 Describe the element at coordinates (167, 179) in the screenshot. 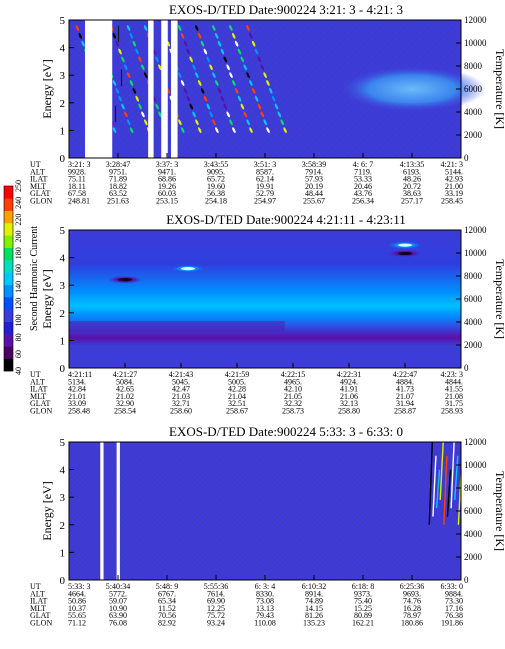

I see `table-cell: 68.86` at that location.